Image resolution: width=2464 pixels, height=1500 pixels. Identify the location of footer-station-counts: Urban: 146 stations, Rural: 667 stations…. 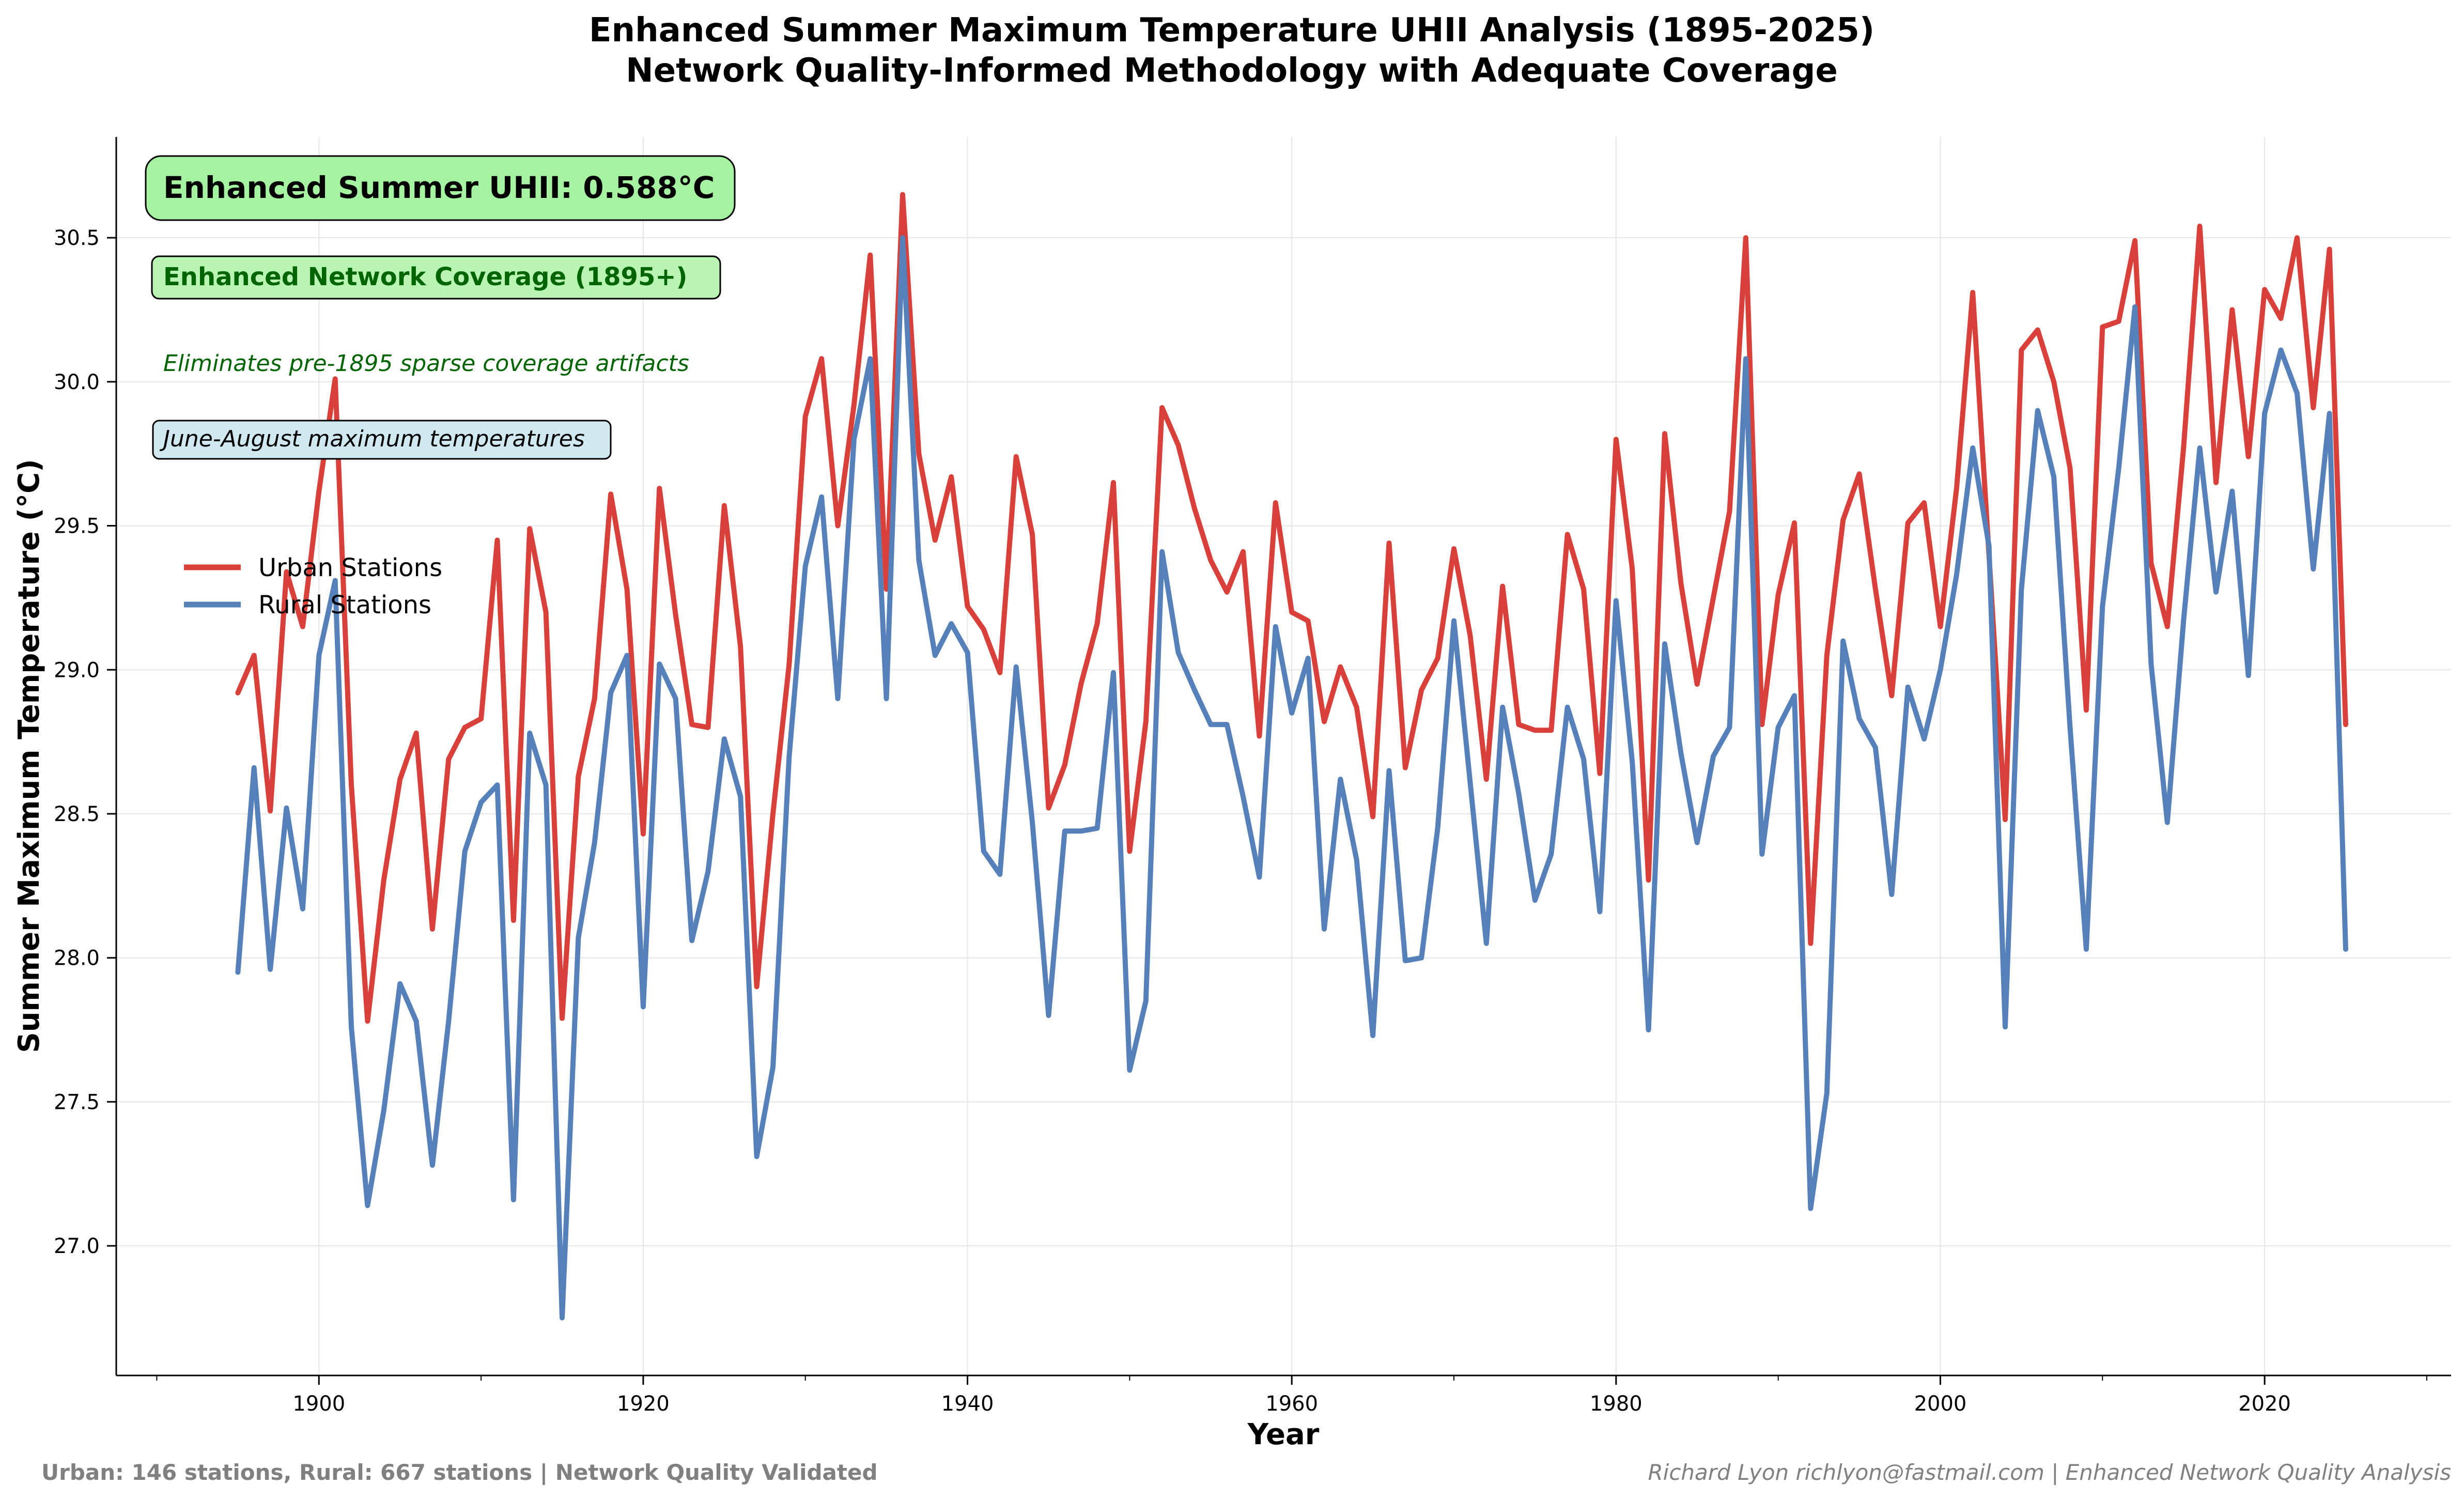
(459, 1472).